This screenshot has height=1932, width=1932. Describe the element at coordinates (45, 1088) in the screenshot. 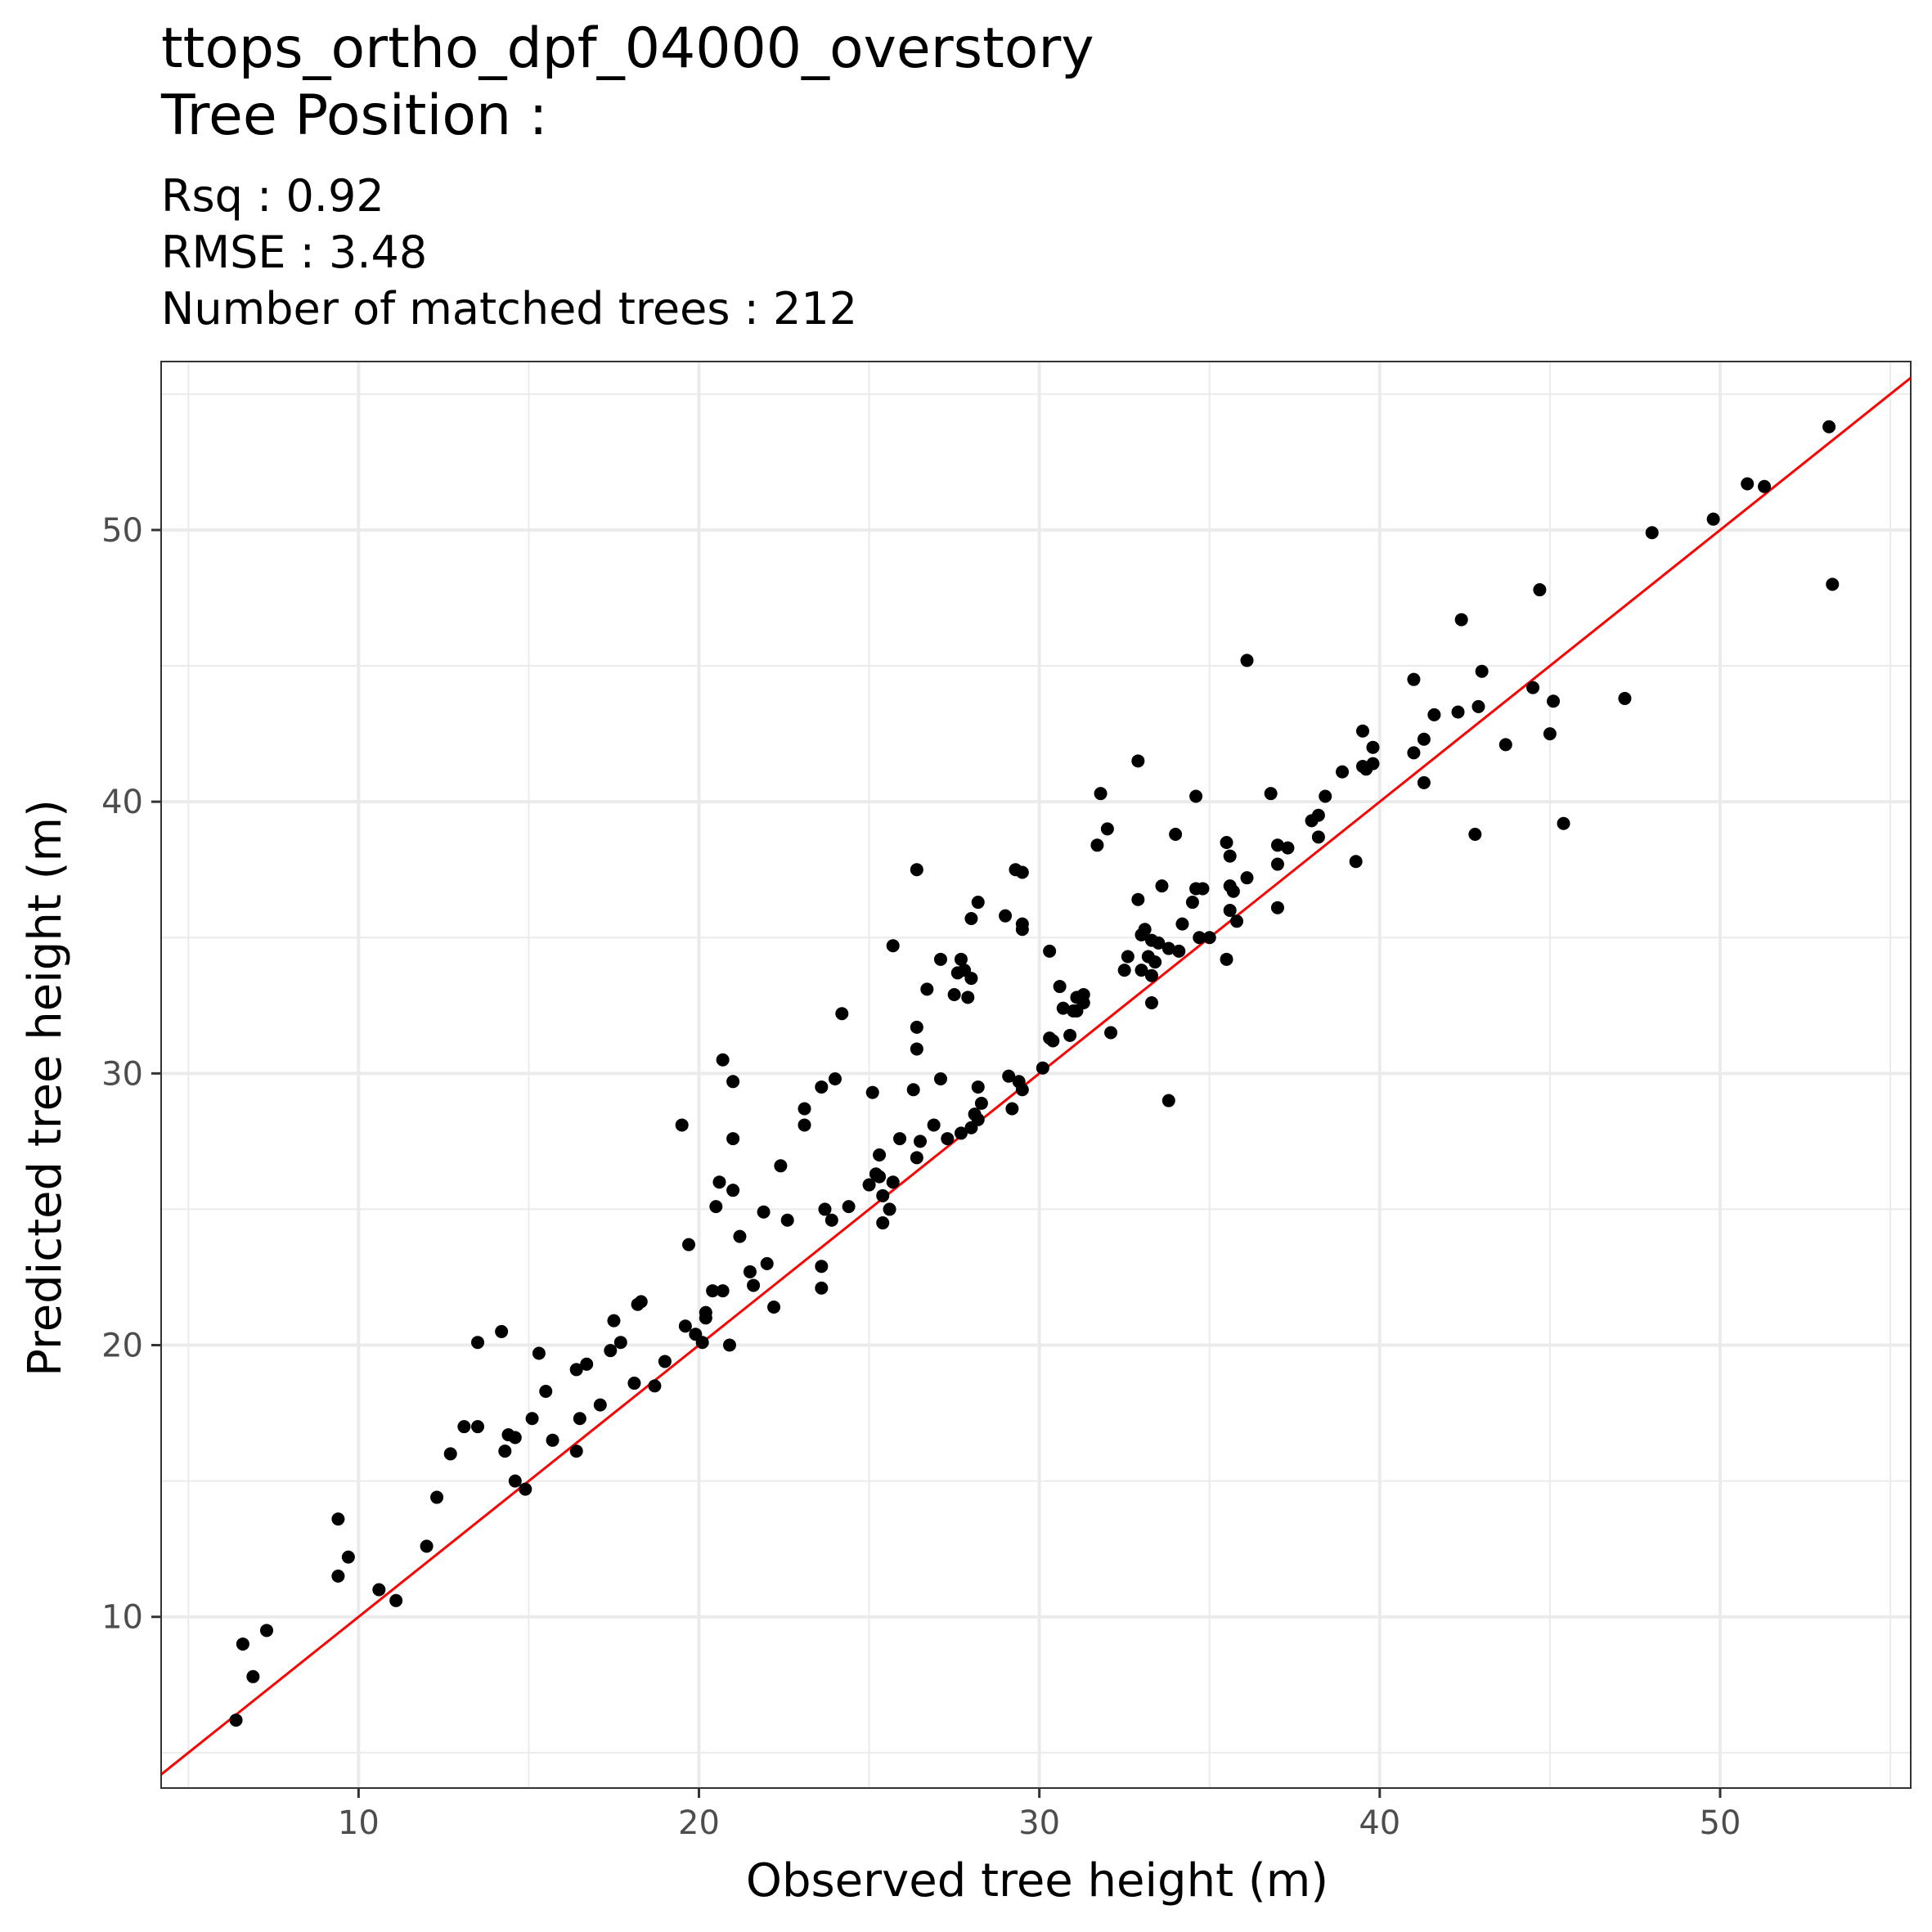

I see `y-axis-title: Predicted tree height (m)` at that location.